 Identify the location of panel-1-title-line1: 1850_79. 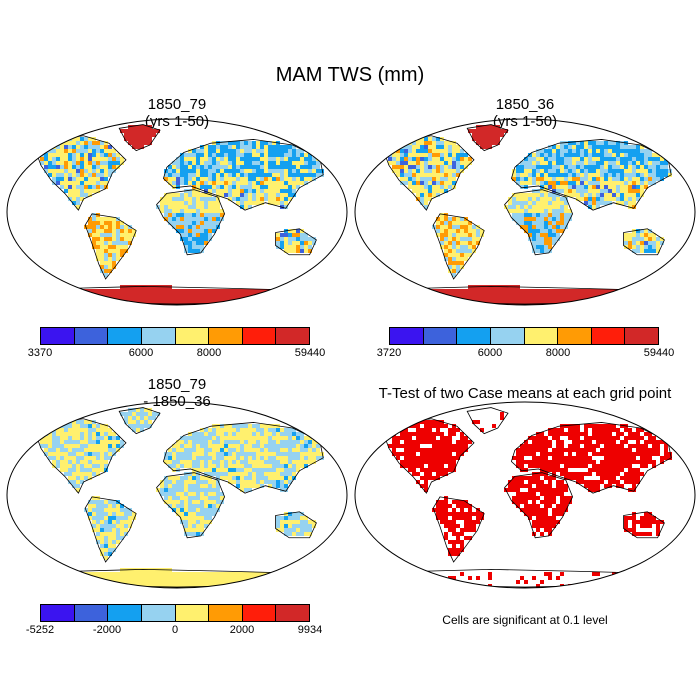
(177, 104).